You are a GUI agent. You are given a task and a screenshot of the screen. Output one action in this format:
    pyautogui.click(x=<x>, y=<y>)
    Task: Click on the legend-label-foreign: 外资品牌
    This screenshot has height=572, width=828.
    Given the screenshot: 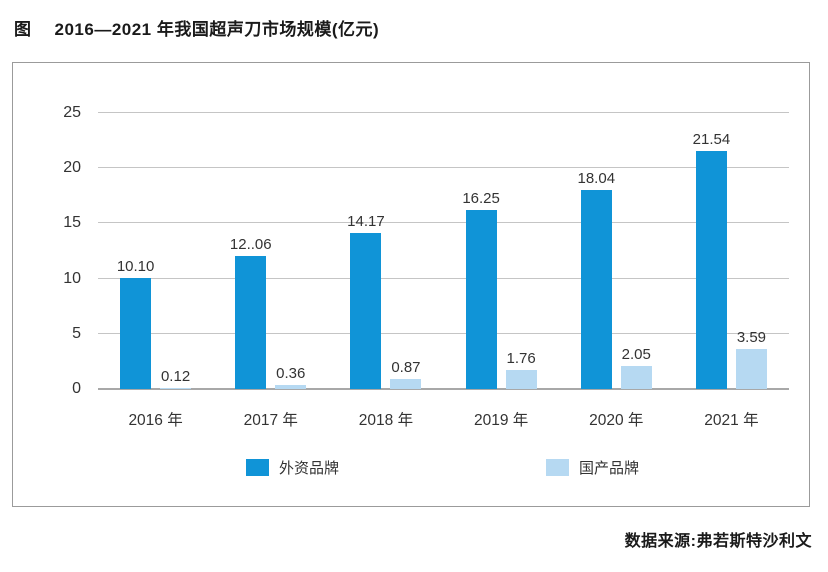 What is the action you would take?
    pyautogui.click(x=309, y=468)
    